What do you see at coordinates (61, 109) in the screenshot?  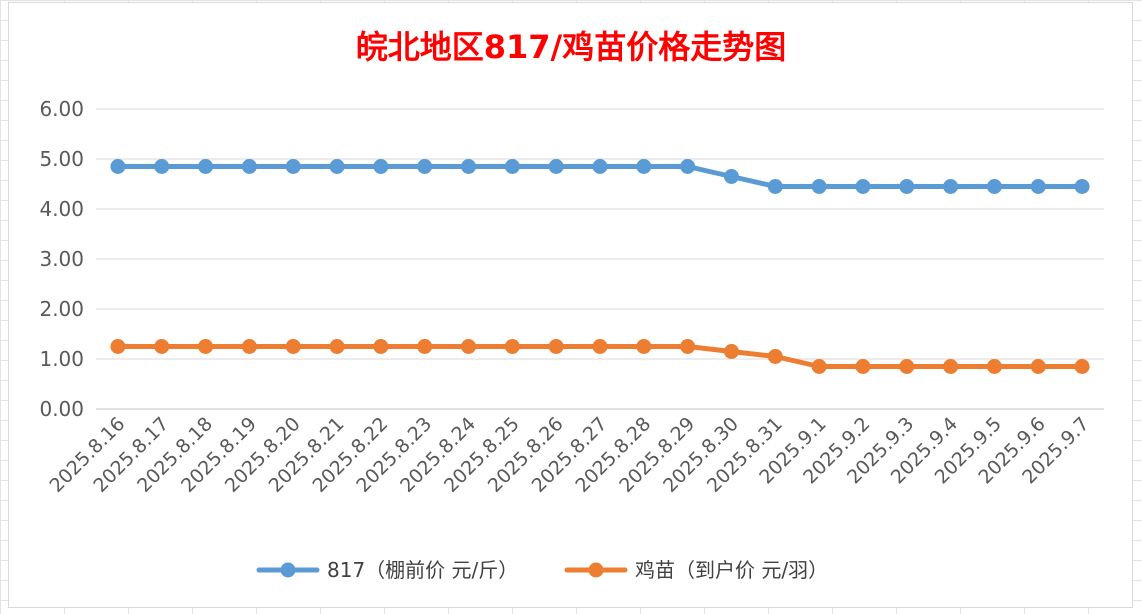 I see `y-tick-label: 6.00` at bounding box center [61, 109].